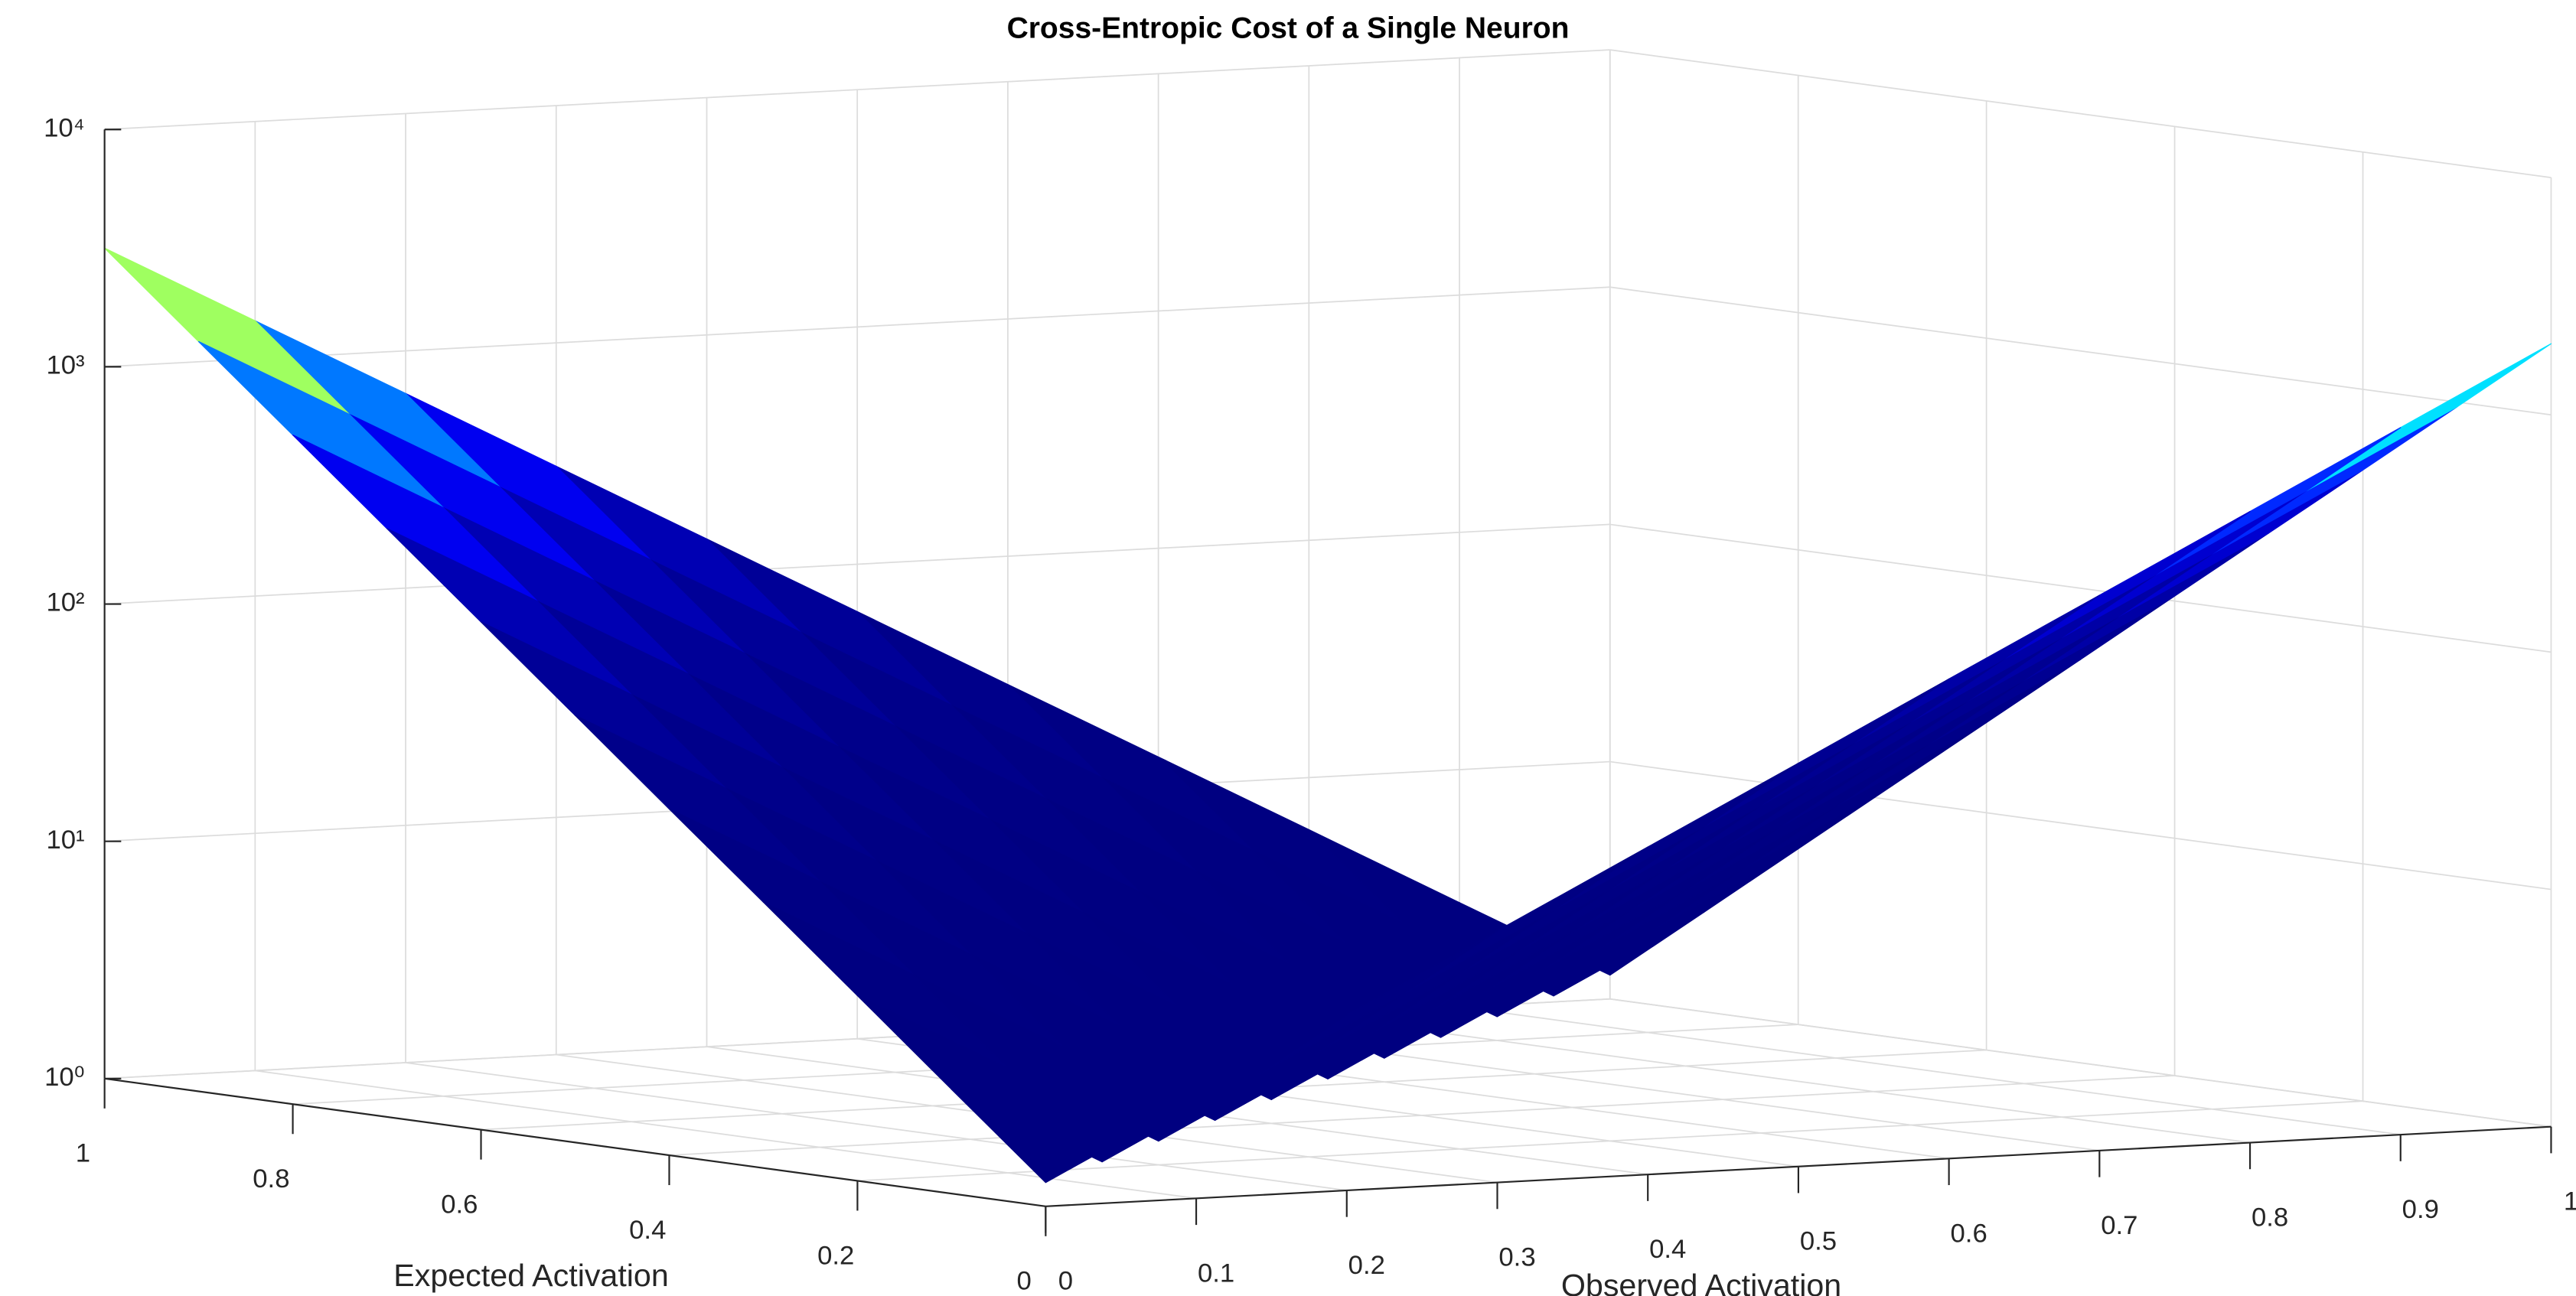  I want to click on surface-patch, so click(1074, 1136).